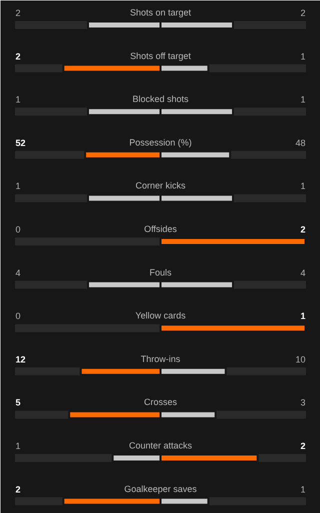  What do you see at coordinates (161, 402) in the screenshot?
I see `y-tick-label: Crosses` at bounding box center [161, 402].